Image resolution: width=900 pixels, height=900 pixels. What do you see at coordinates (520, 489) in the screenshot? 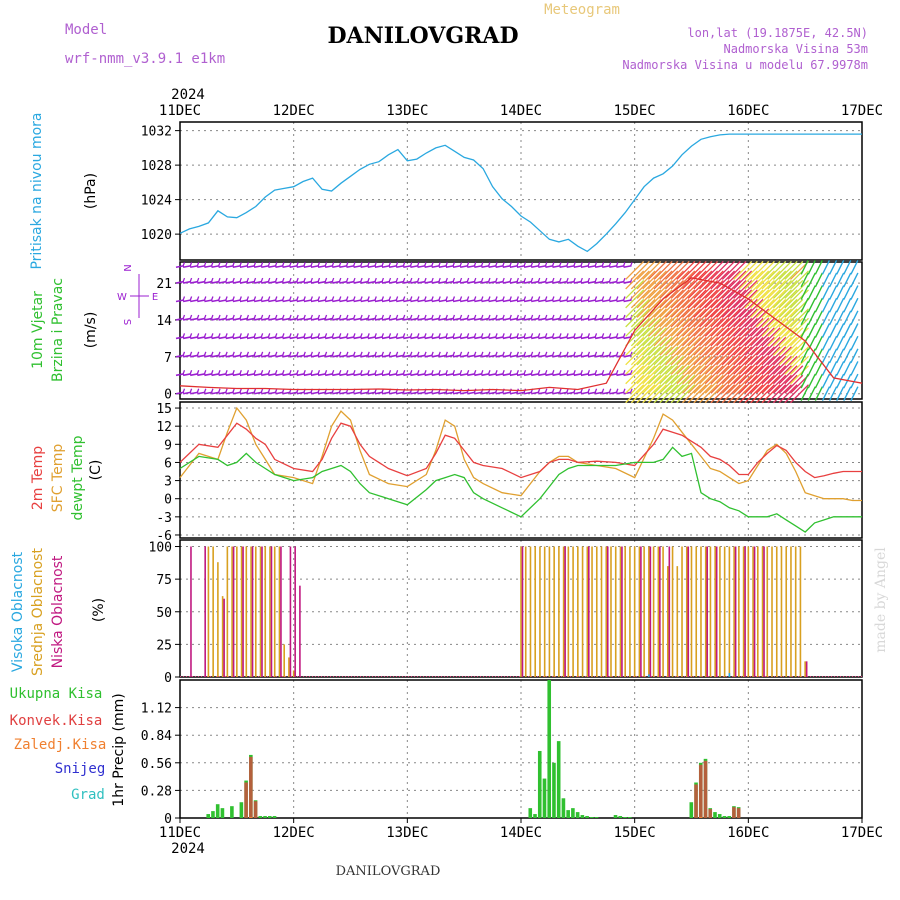
I see `dewpoint-line` at bounding box center [520, 489].